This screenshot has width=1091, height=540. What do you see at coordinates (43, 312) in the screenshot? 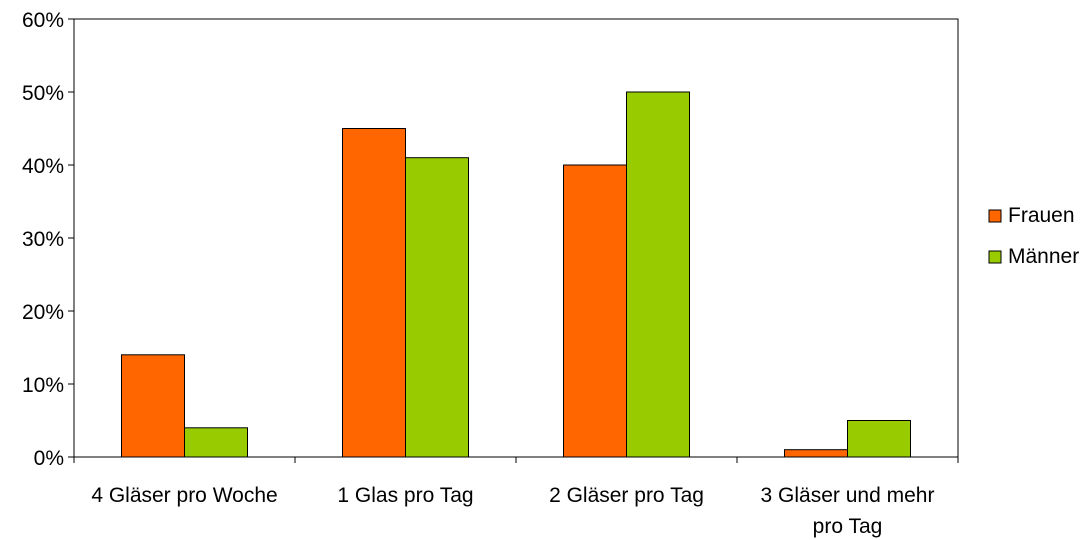
I see `y-tick-label: 20%` at bounding box center [43, 312].